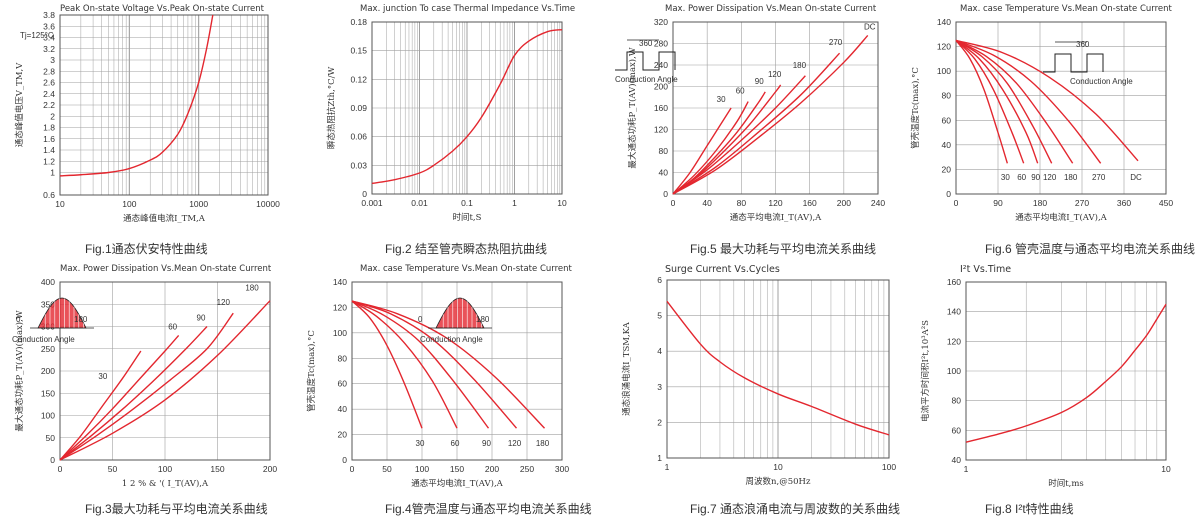 The image size is (1200, 520). Describe the element at coordinates (1099, 177) in the screenshot. I see `series-label: 270` at that location.